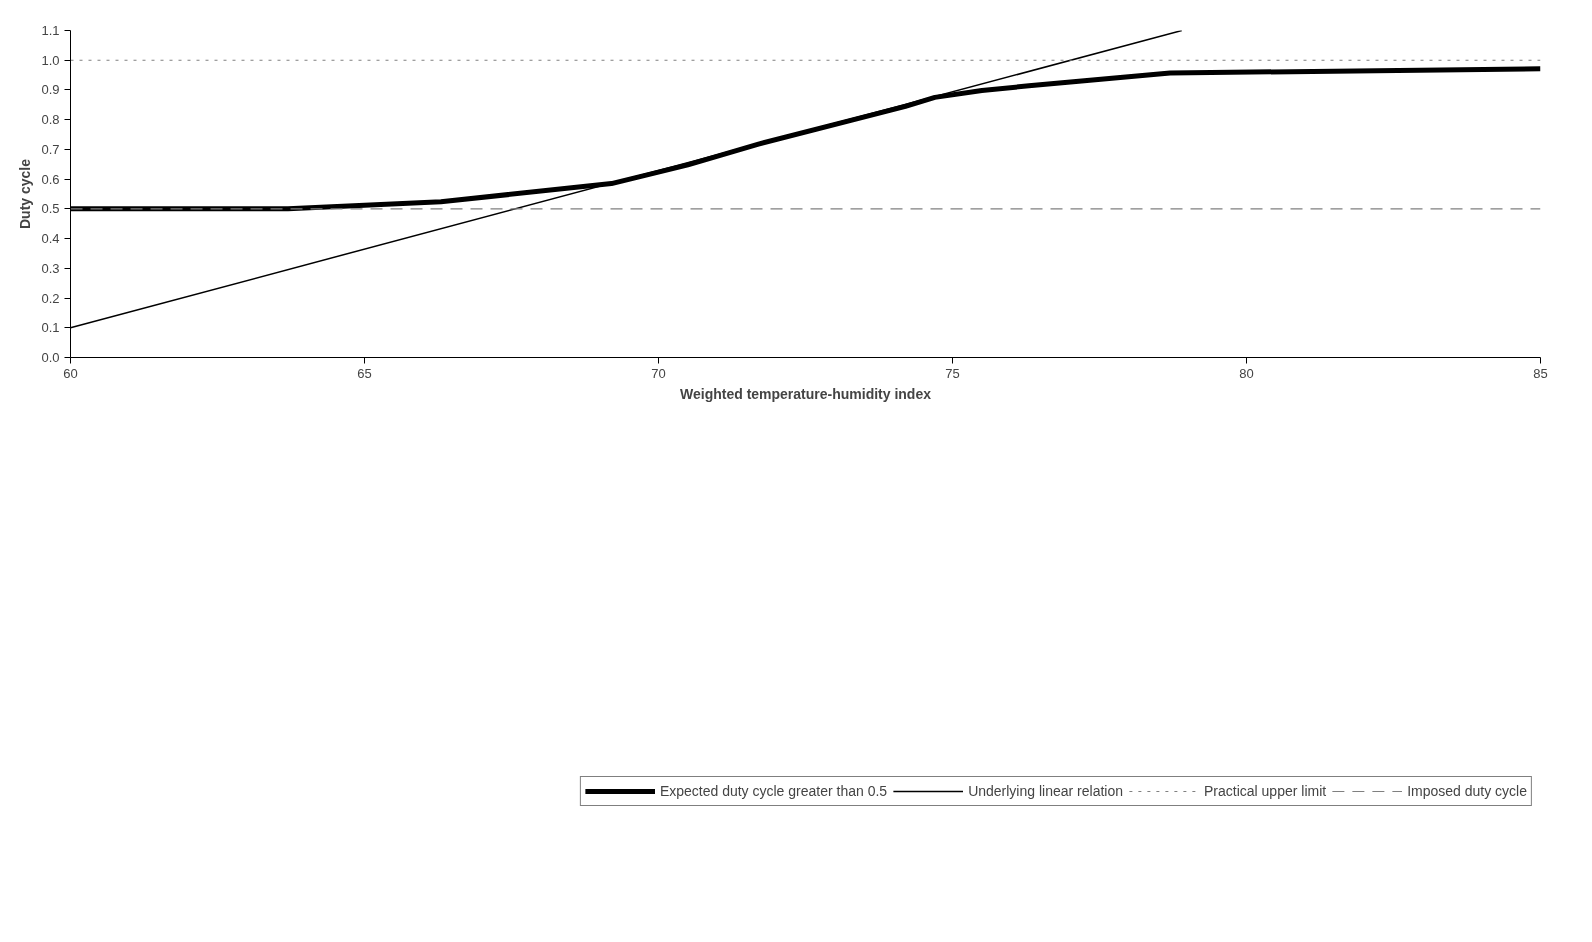 Image resolution: width=1592 pixels, height=942 pixels. What do you see at coordinates (1540, 373) in the screenshot?
I see `x-tick-label: 85` at bounding box center [1540, 373].